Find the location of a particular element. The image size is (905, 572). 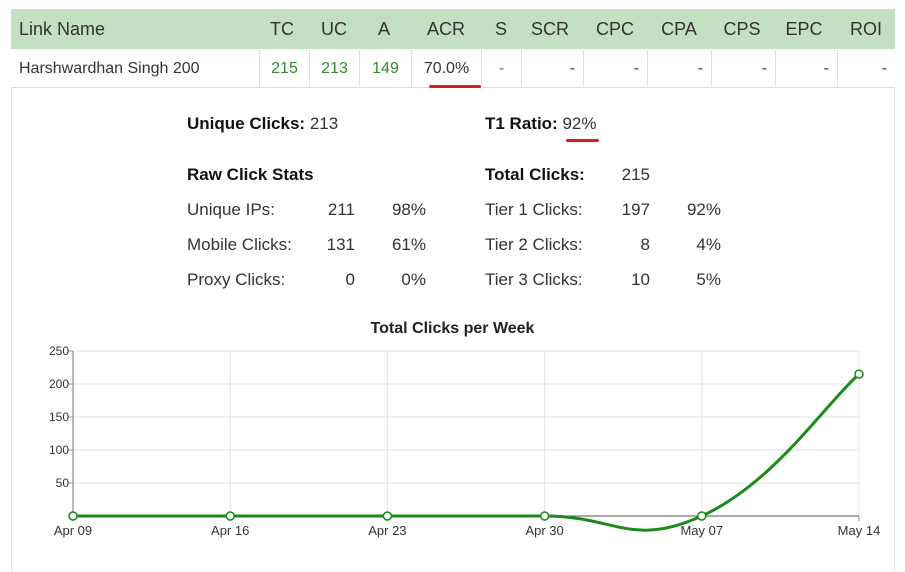

cell-cps: - is located at coordinates (743, 69).